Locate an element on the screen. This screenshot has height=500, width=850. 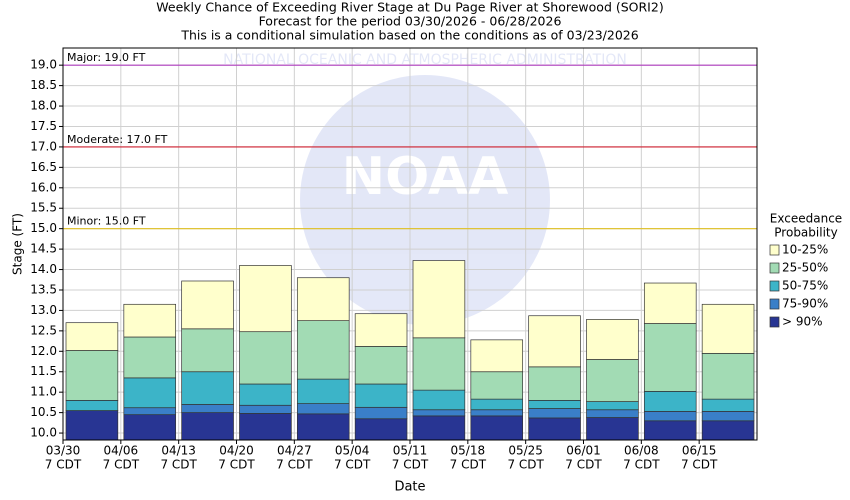
y-tick-label: 17.0 is located at coordinates (43, 146).